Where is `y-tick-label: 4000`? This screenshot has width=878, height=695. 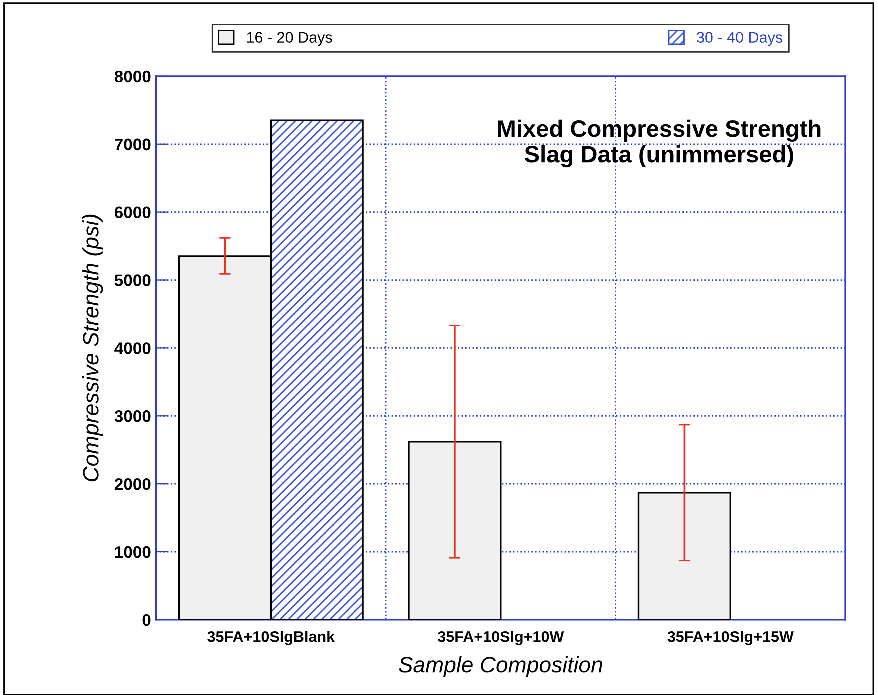
y-tick-label: 4000 is located at coordinates (132, 348).